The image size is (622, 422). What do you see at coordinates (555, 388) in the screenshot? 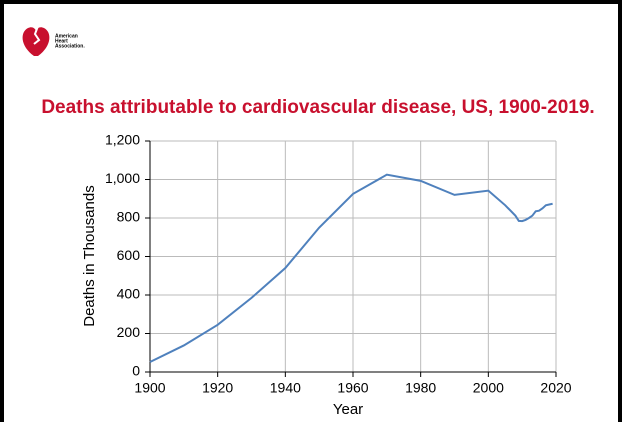
I see `x-tick-label: 2020` at bounding box center [555, 388].